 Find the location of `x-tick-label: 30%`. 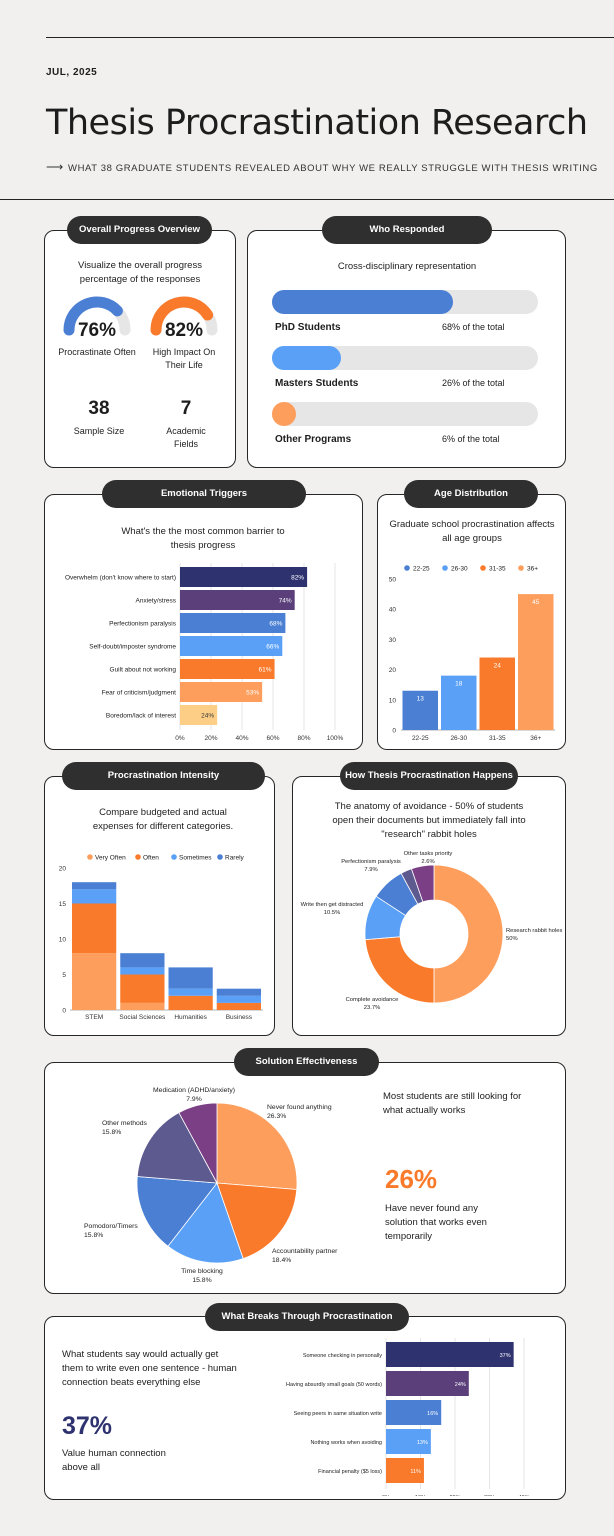

x-tick-label: 30% is located at coordinates (489, 1495).